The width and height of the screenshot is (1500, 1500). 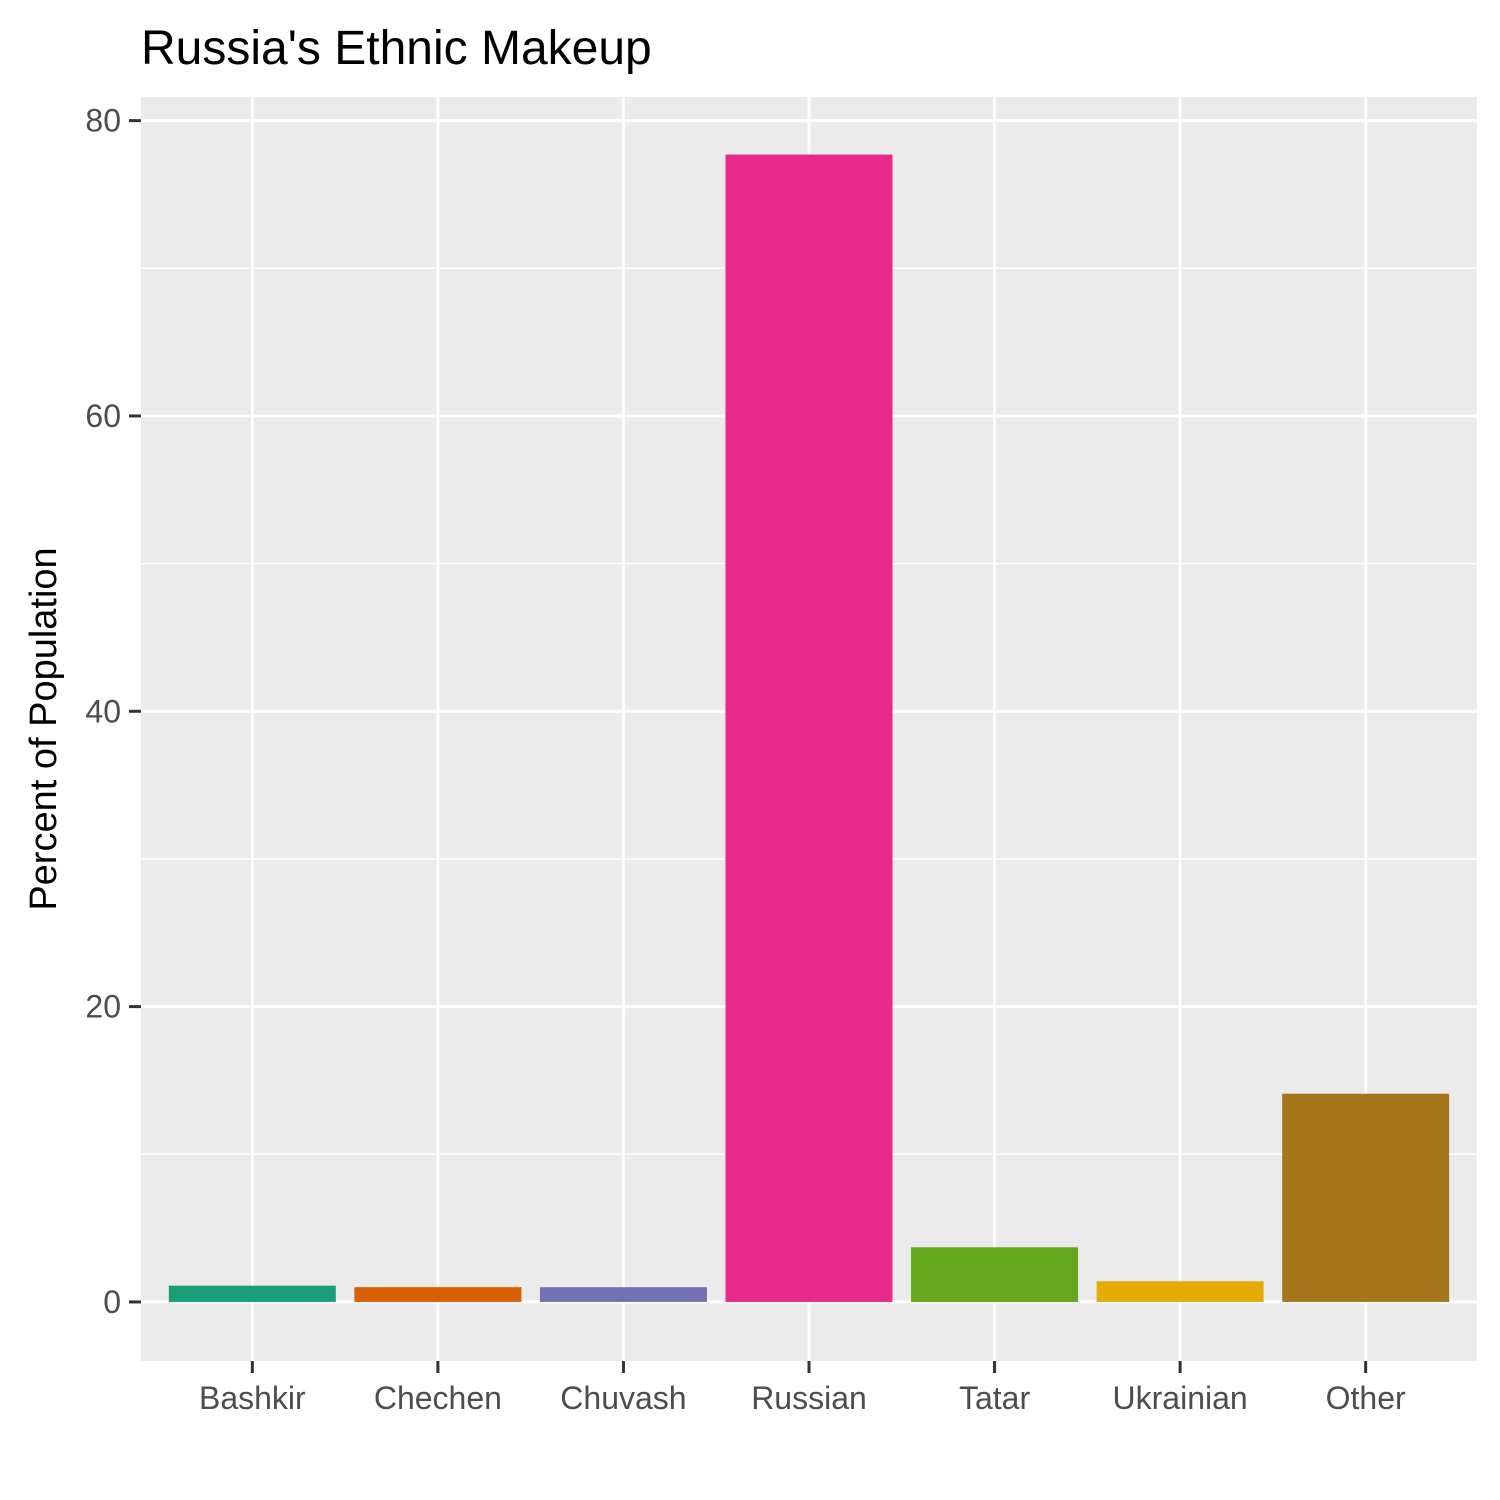 I want to click on bar-other, so click(x=1366, y=1197).